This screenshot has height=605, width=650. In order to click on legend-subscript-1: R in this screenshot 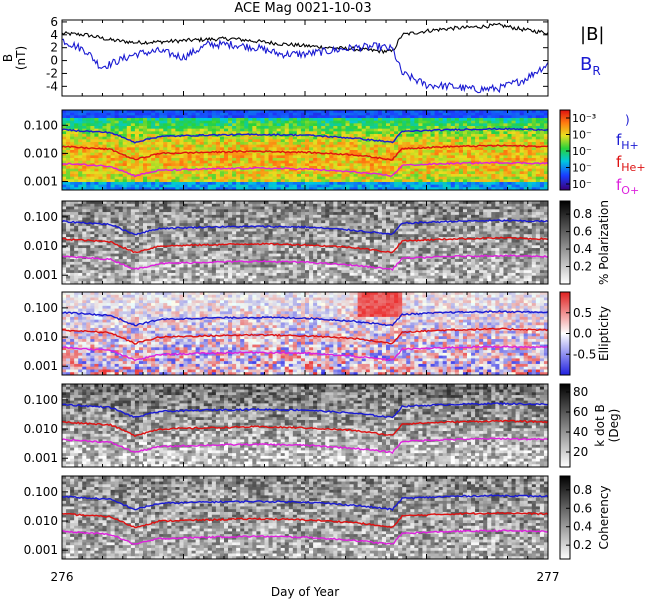, I will do `click(596, 71)`.